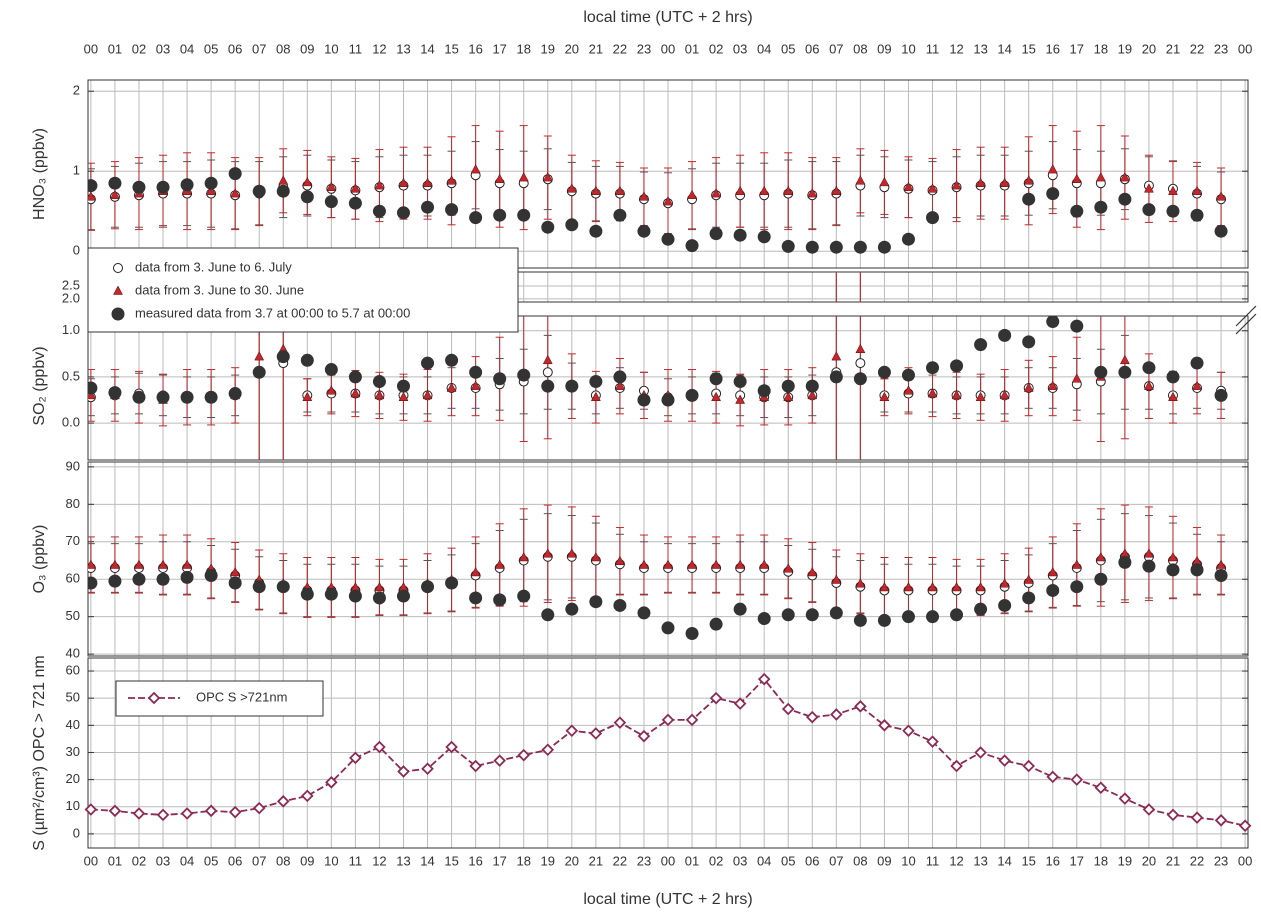 The height and width of the screenshot is (915, 1261). What do you see at coordinates (118, 268) in the screenshot?
I see `legend-marker` at bounding box center [118, 268].